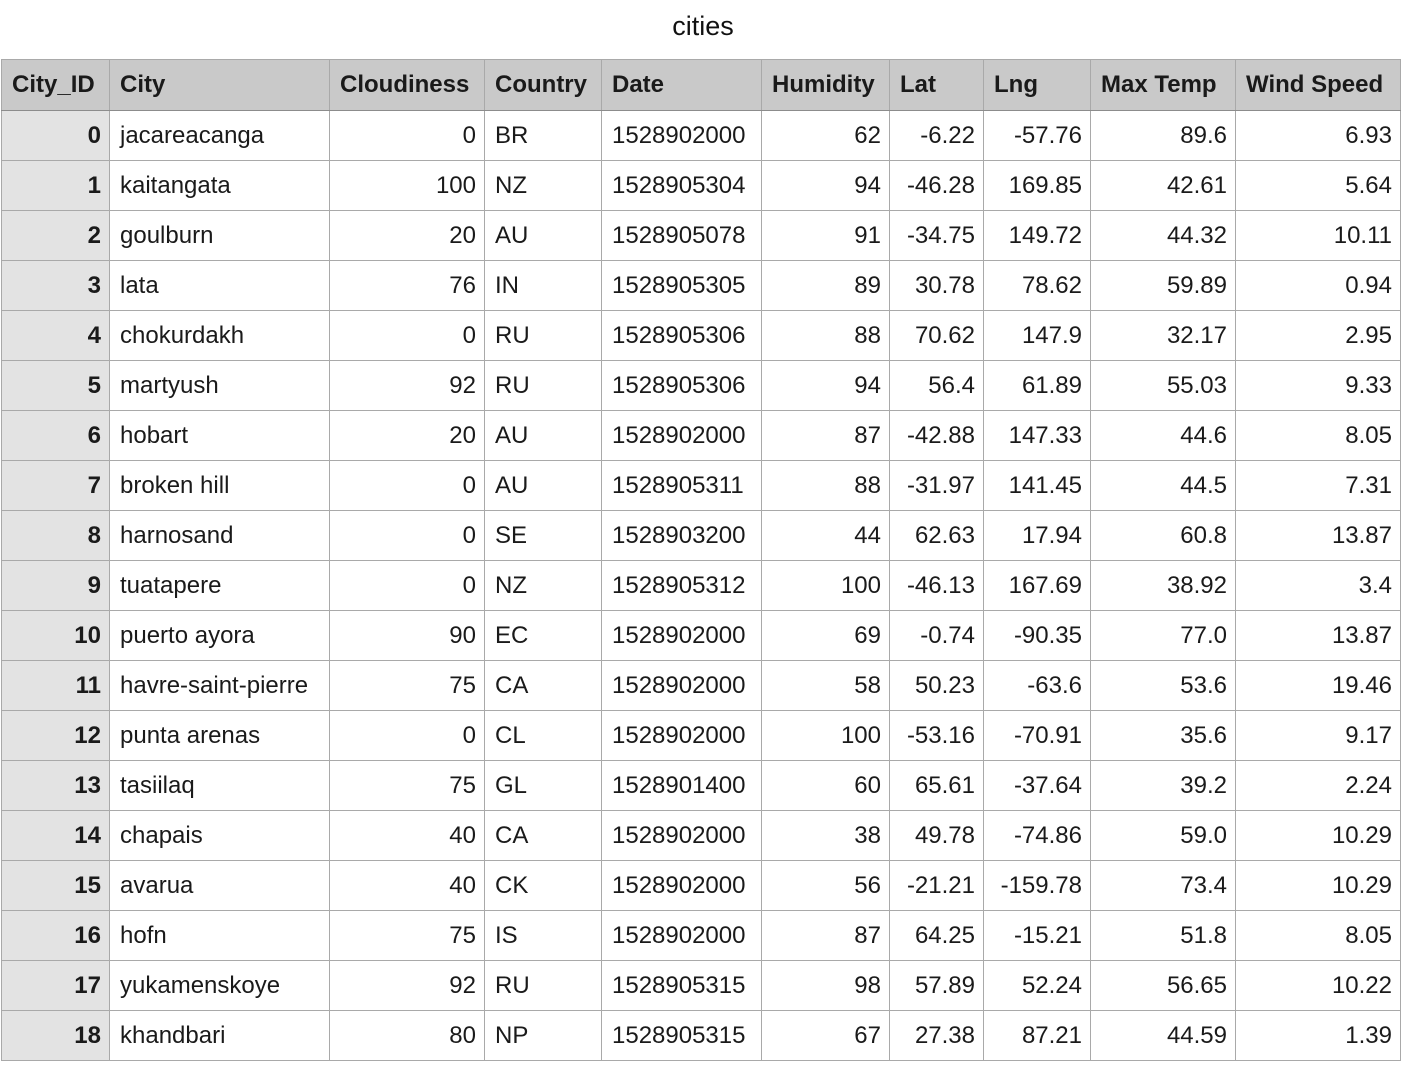  What do you see at coordinates (219, 685) in the screenshot?
I see `cell-city: havre-saint-pierre` at bounding box center [219, 685].